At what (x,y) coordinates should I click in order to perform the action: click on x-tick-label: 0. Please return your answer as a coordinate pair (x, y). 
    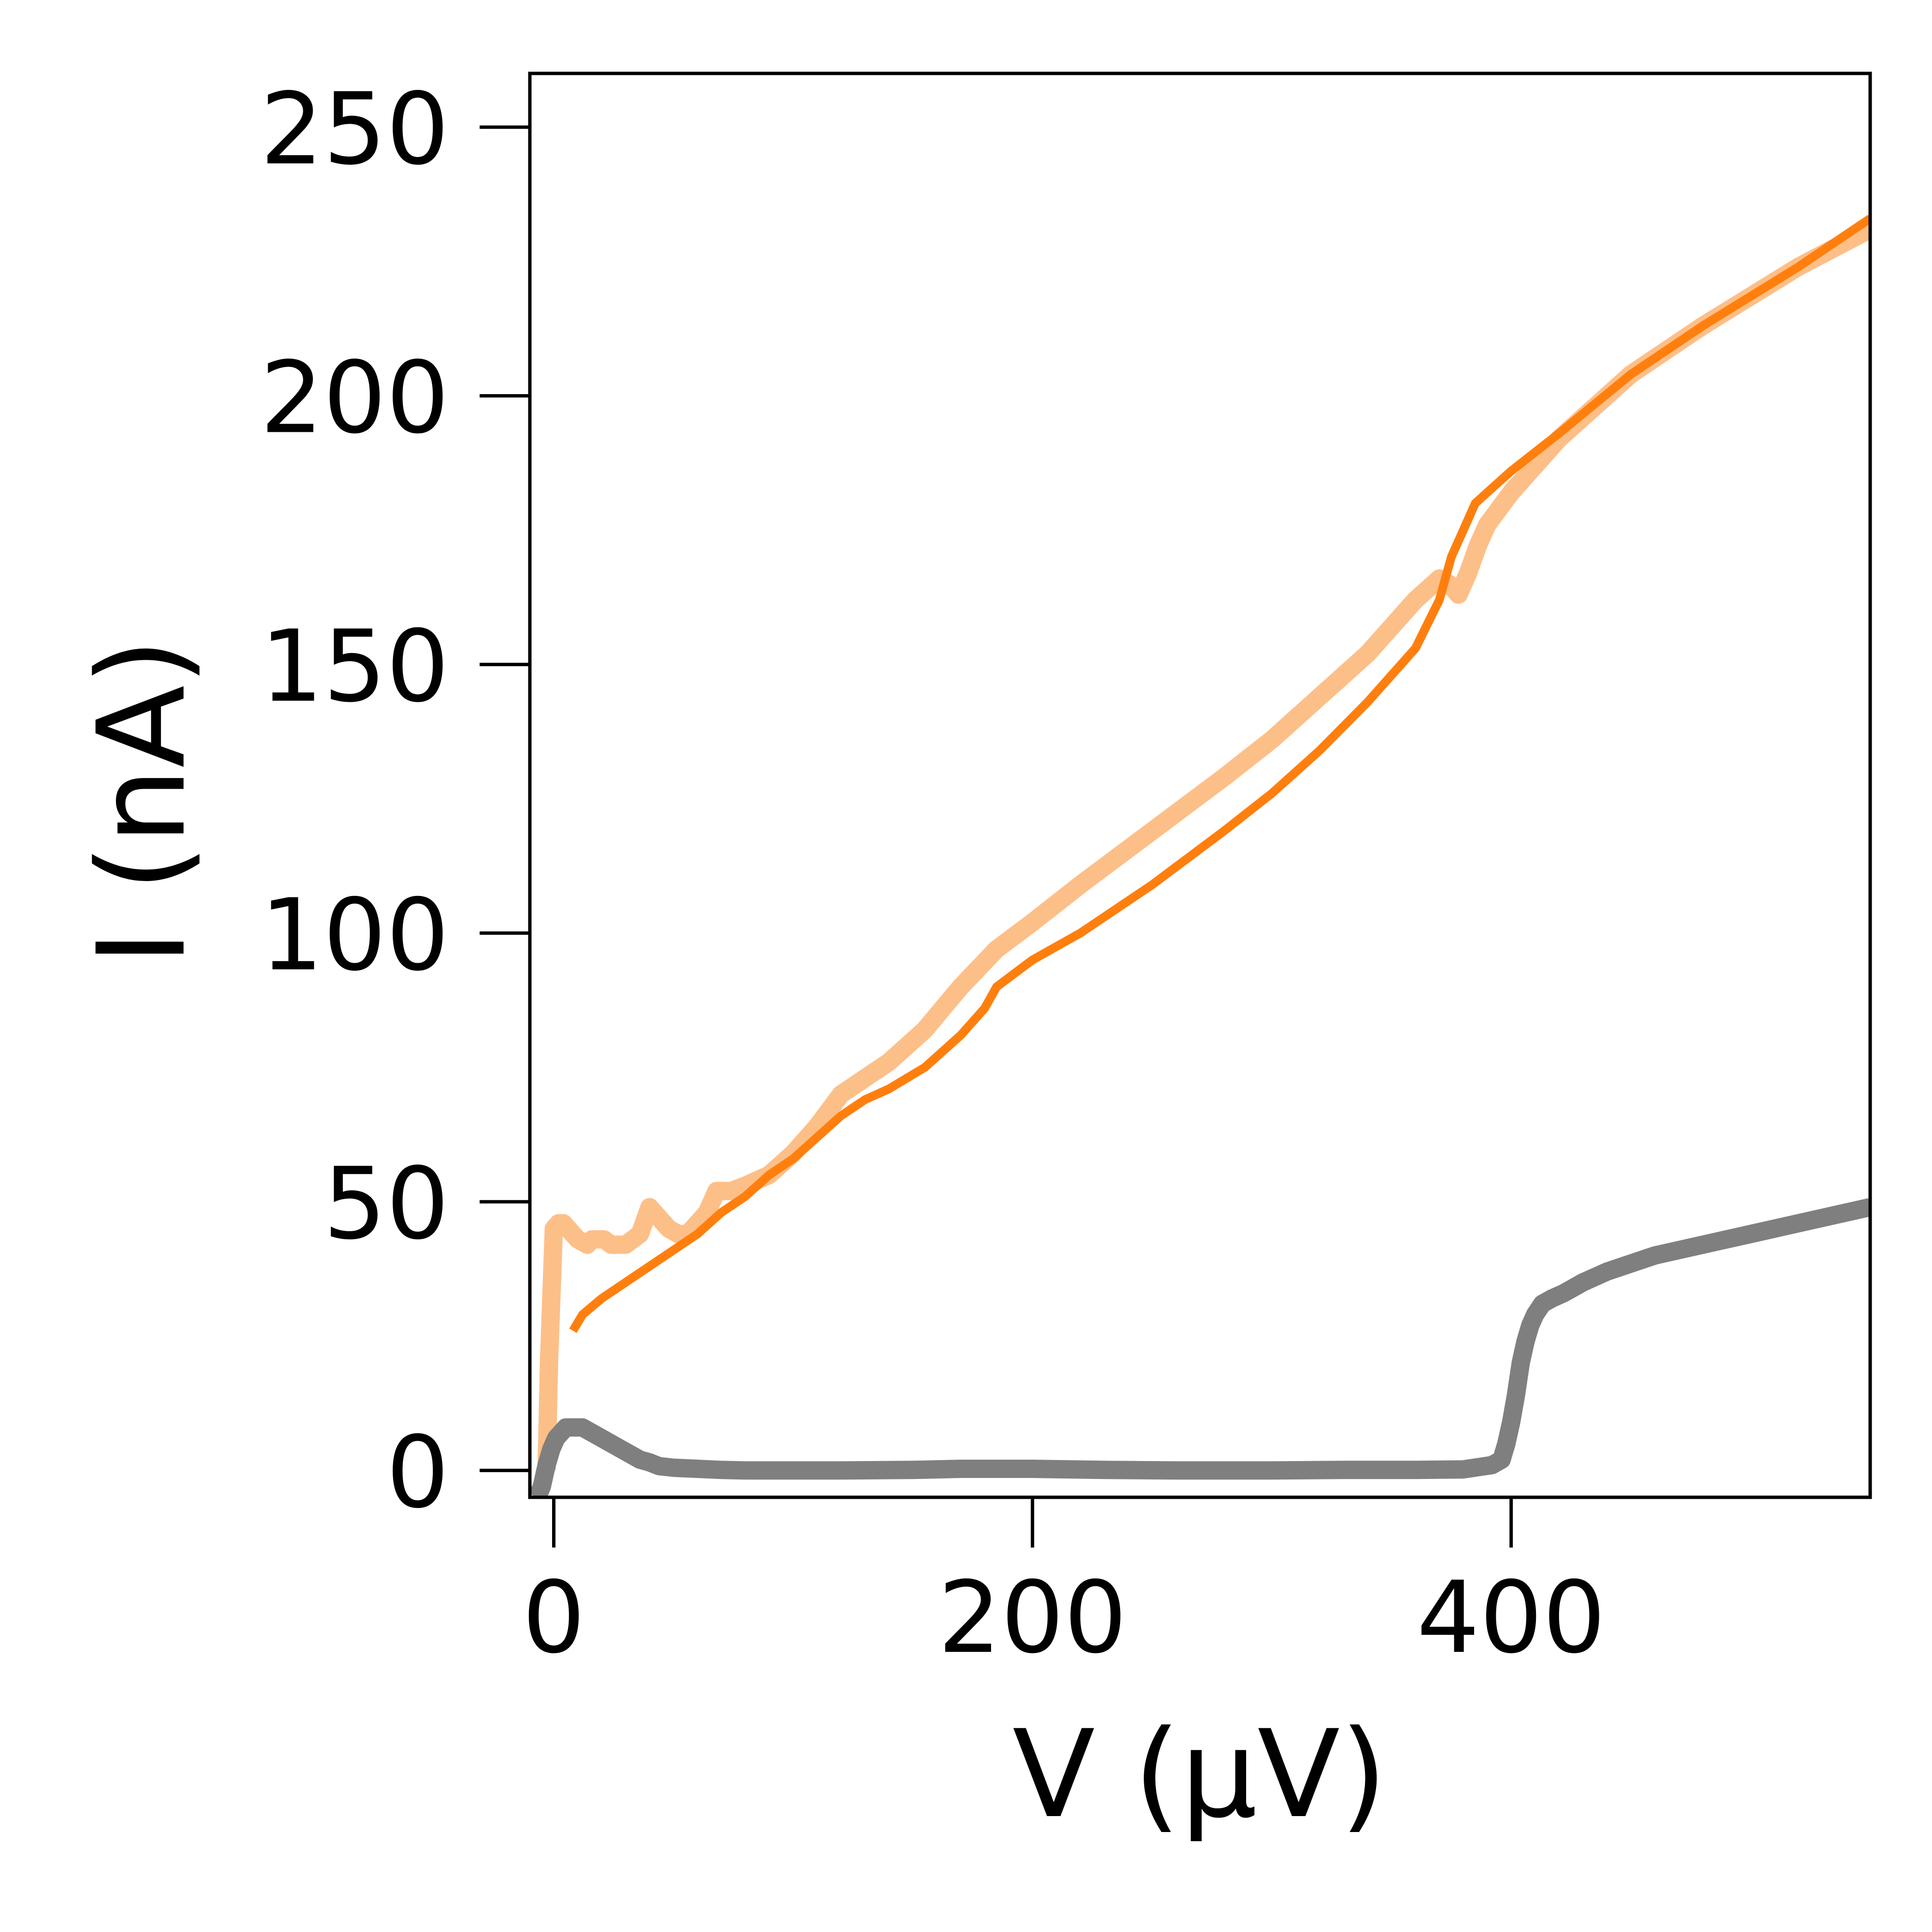
    Looking at the image, I should click on (553, 1618).